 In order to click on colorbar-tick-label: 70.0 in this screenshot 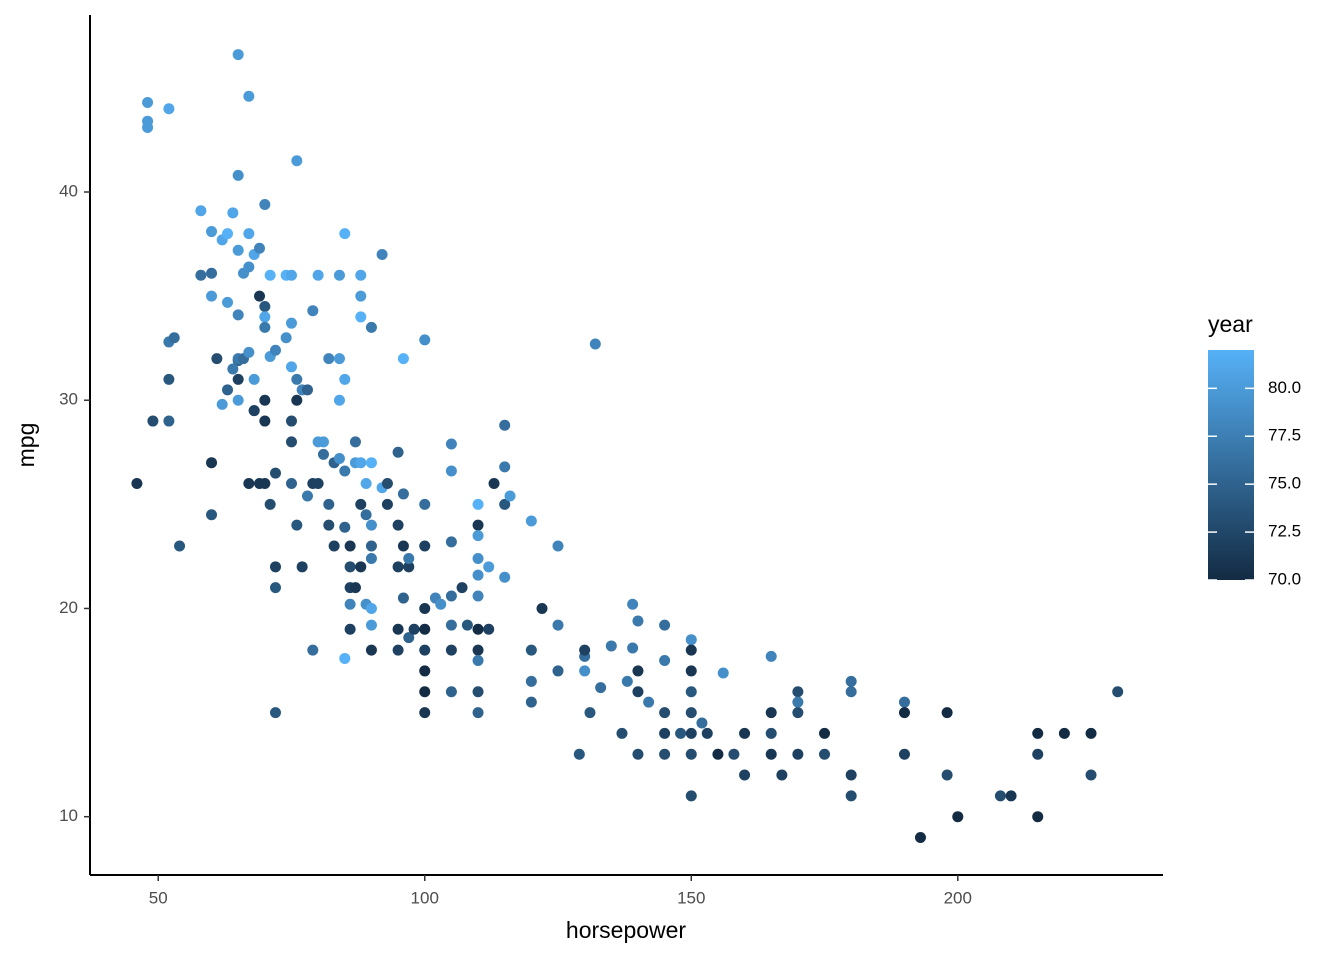, I will do `click(1284, 578)`.